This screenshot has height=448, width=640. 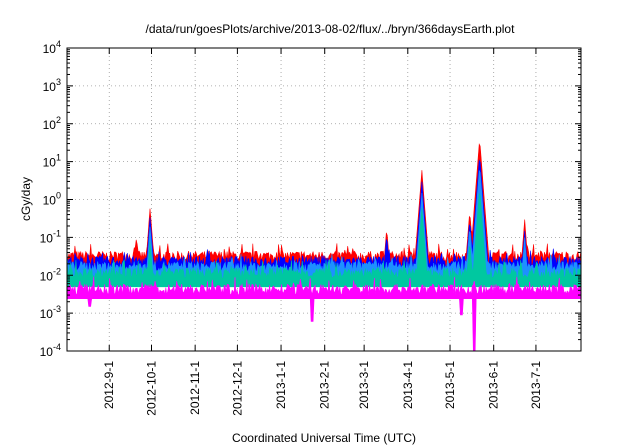 What do you see at coordinates (58, 158) in the screenshot?
I see `y-tick-label-exponent: 1` at bounding box center [58, 158].